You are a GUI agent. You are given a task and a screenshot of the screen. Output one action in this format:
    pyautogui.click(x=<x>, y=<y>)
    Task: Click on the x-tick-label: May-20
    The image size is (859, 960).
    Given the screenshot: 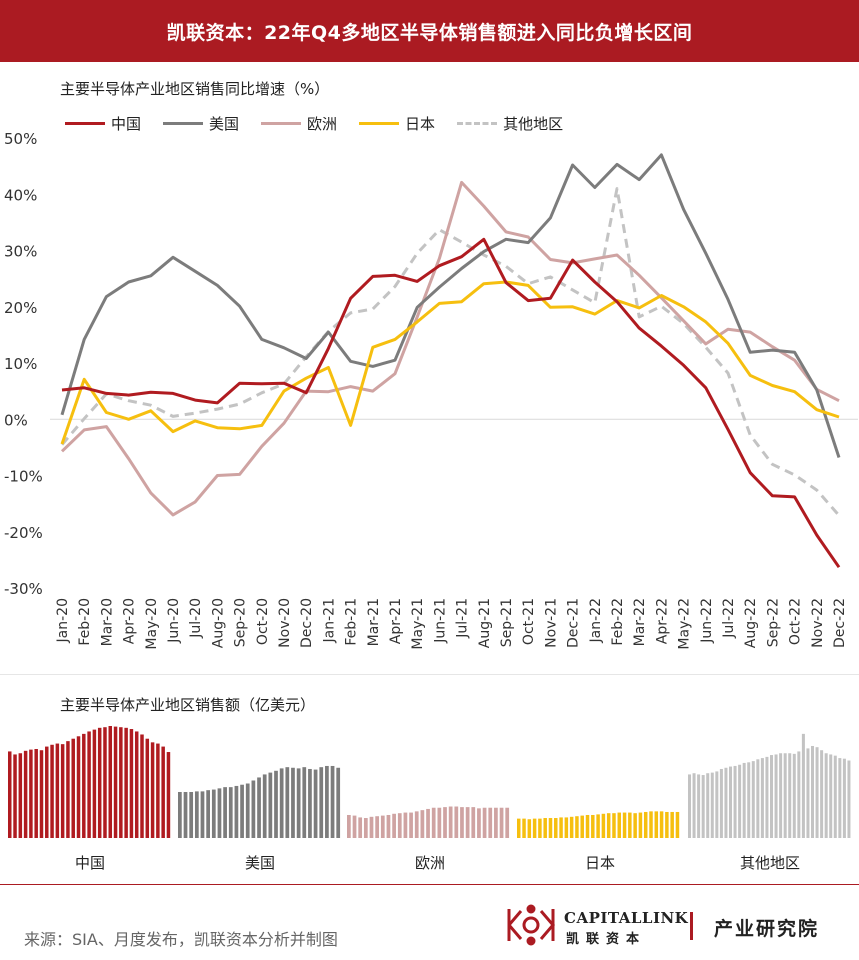 What is the action you would take?
    pyautogui.click(x=152, y=624)
    